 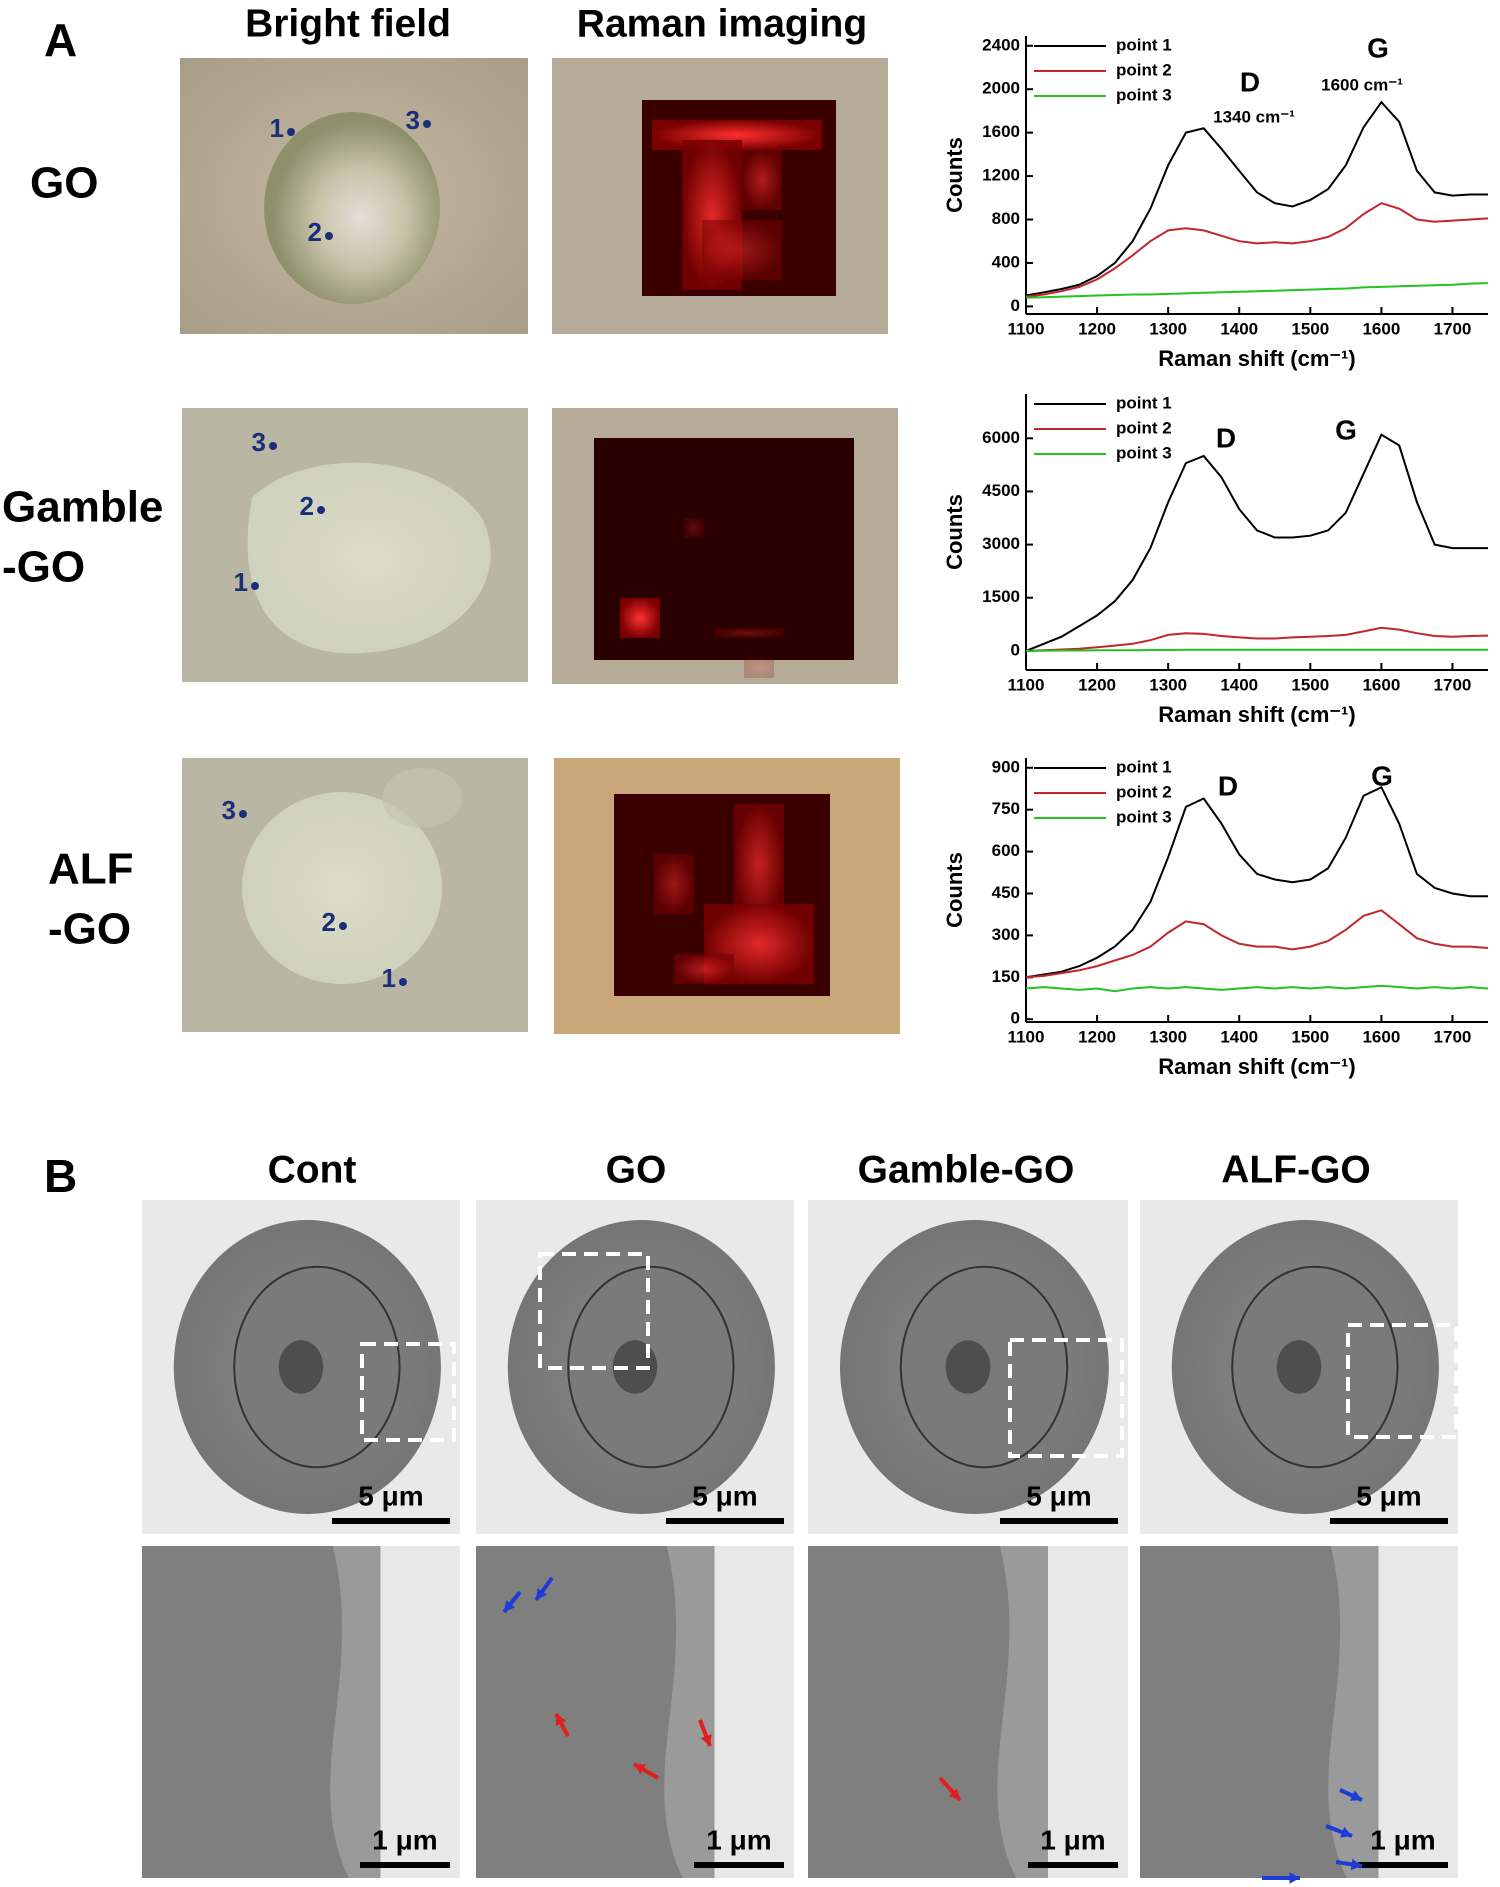 I want to click on panel-label: B, so click(x=60, y=1176).